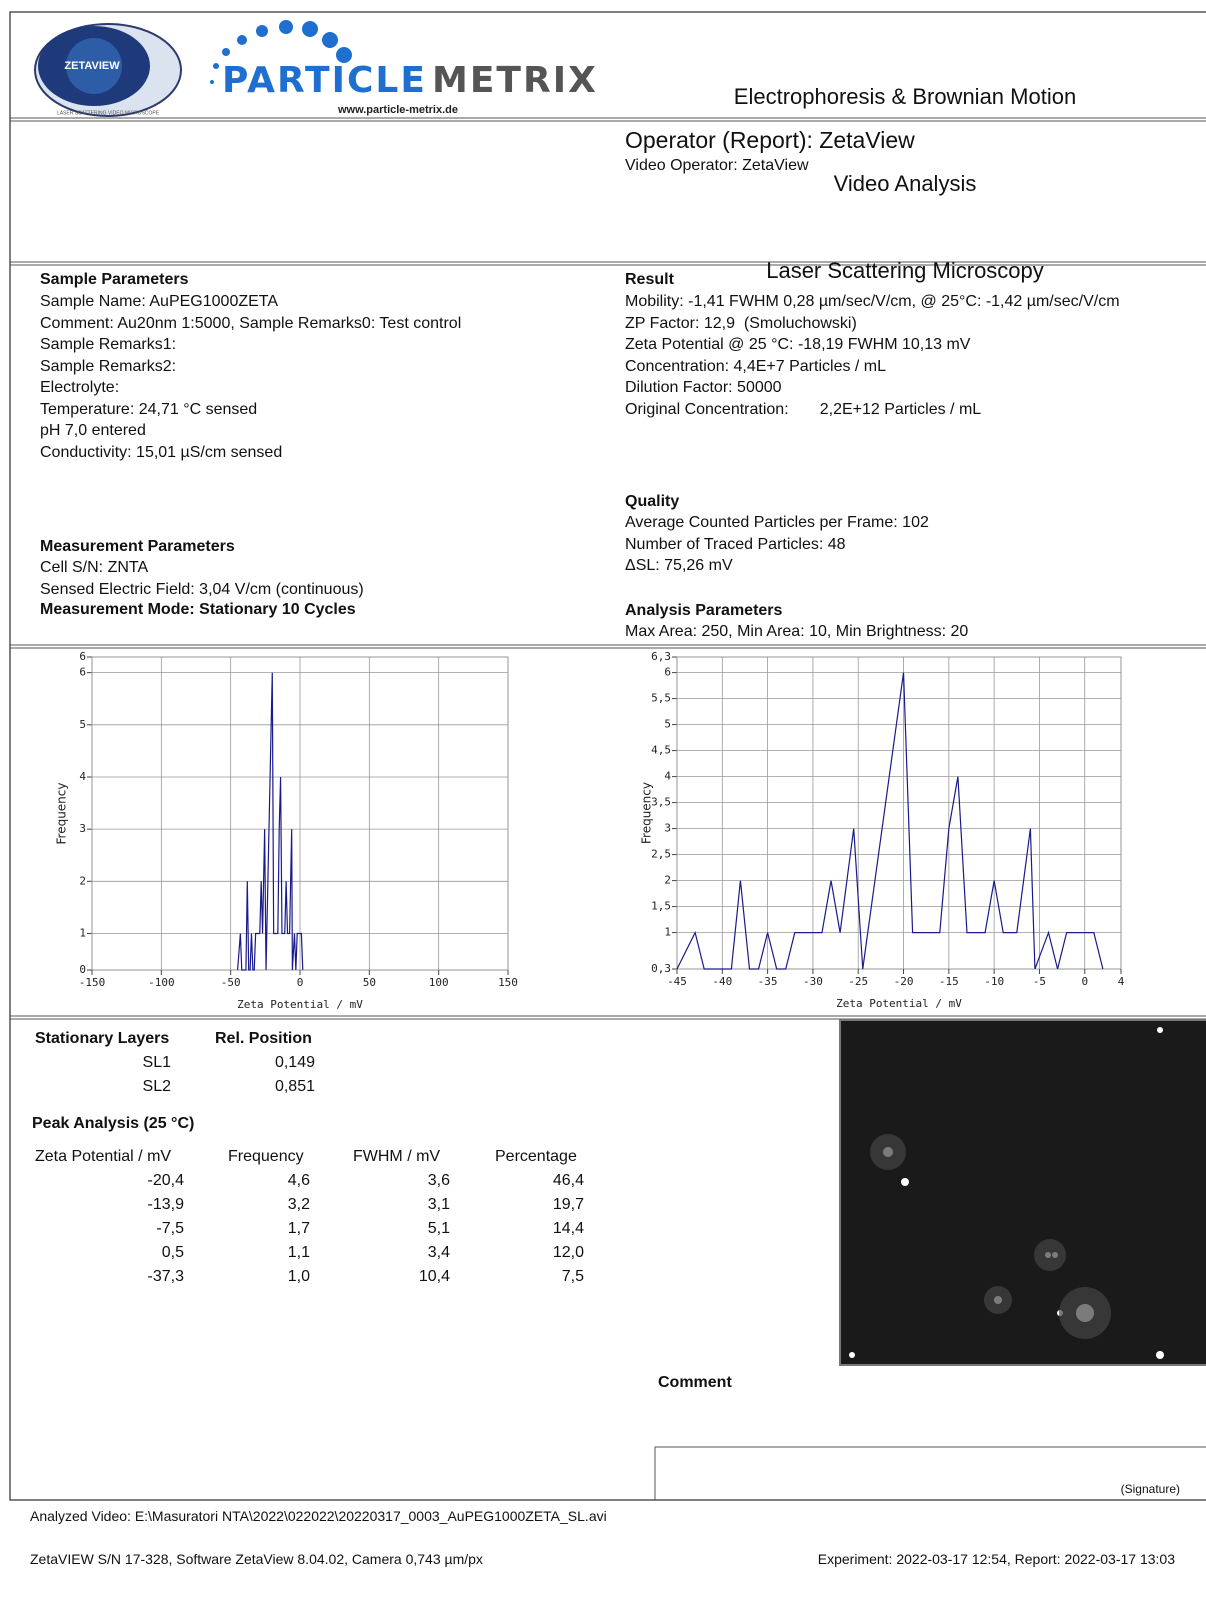 This screenshot has width=1206, height=1601. Describe the element at coordinates (1150, 1489) in the screenshot. I see `signature-label: (Signature)` at that location.